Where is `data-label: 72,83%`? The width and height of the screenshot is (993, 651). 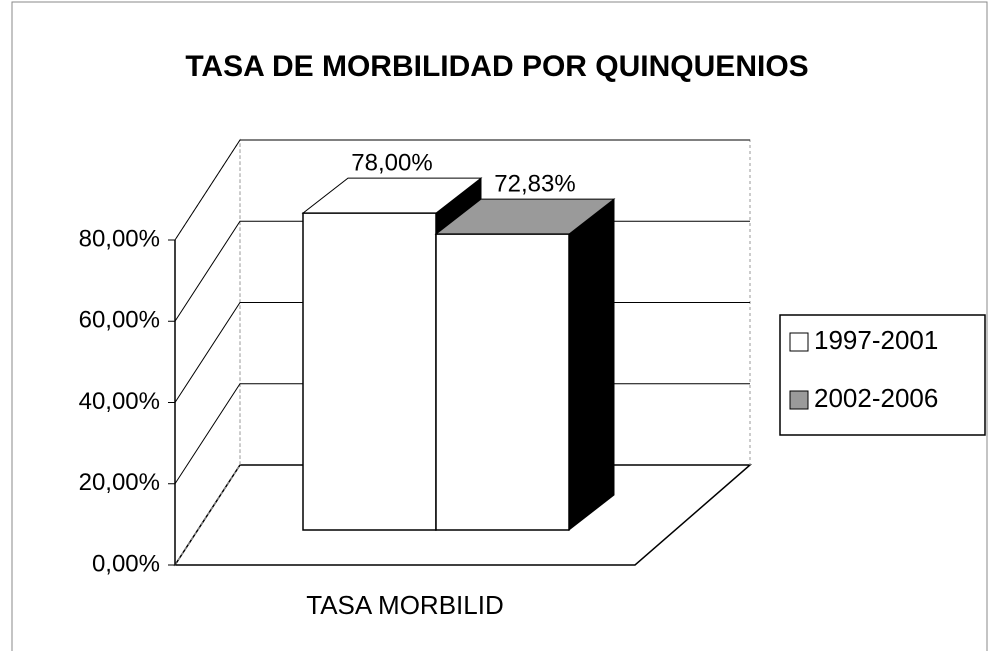 data-label: 72,83% is located at coordinates (534, 183).